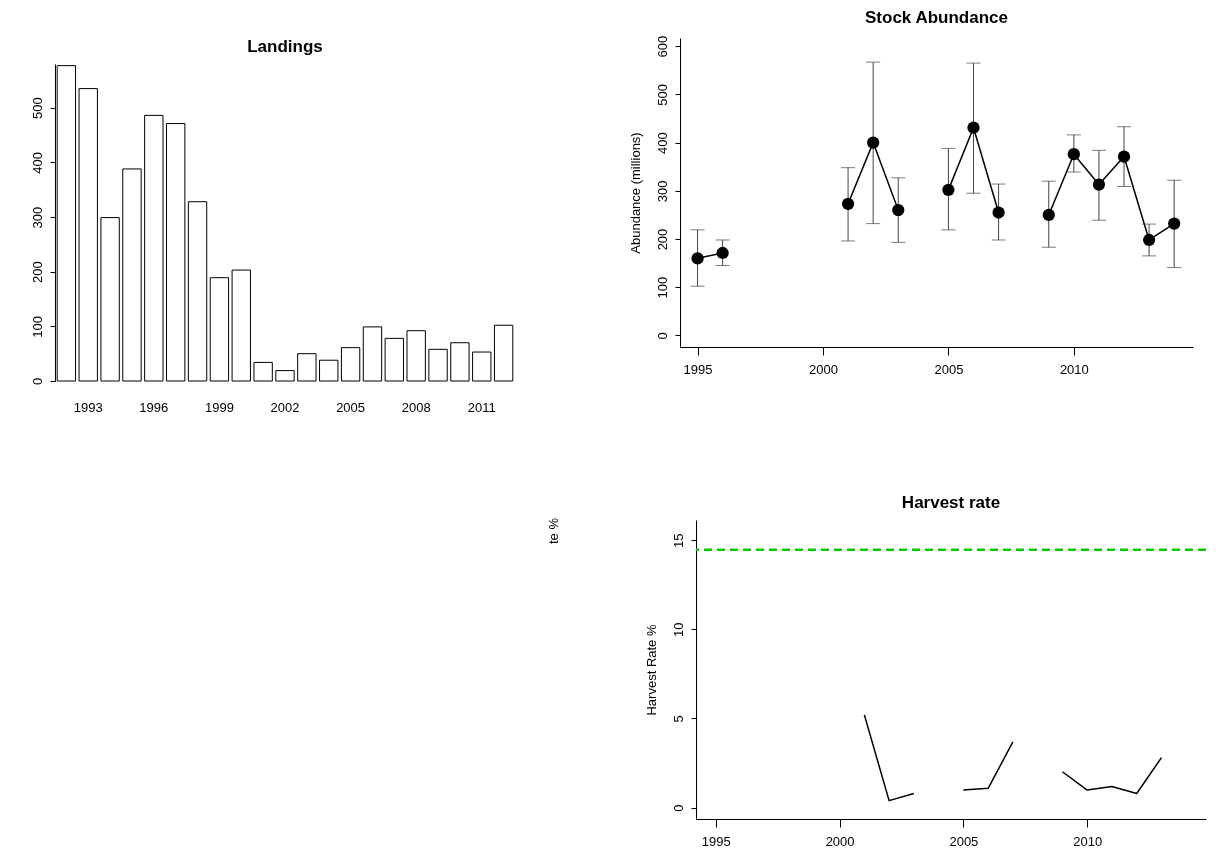 This screenshot has width=1226, height=861. I want to click on x-tick-label: 1993, so click(88, 407).